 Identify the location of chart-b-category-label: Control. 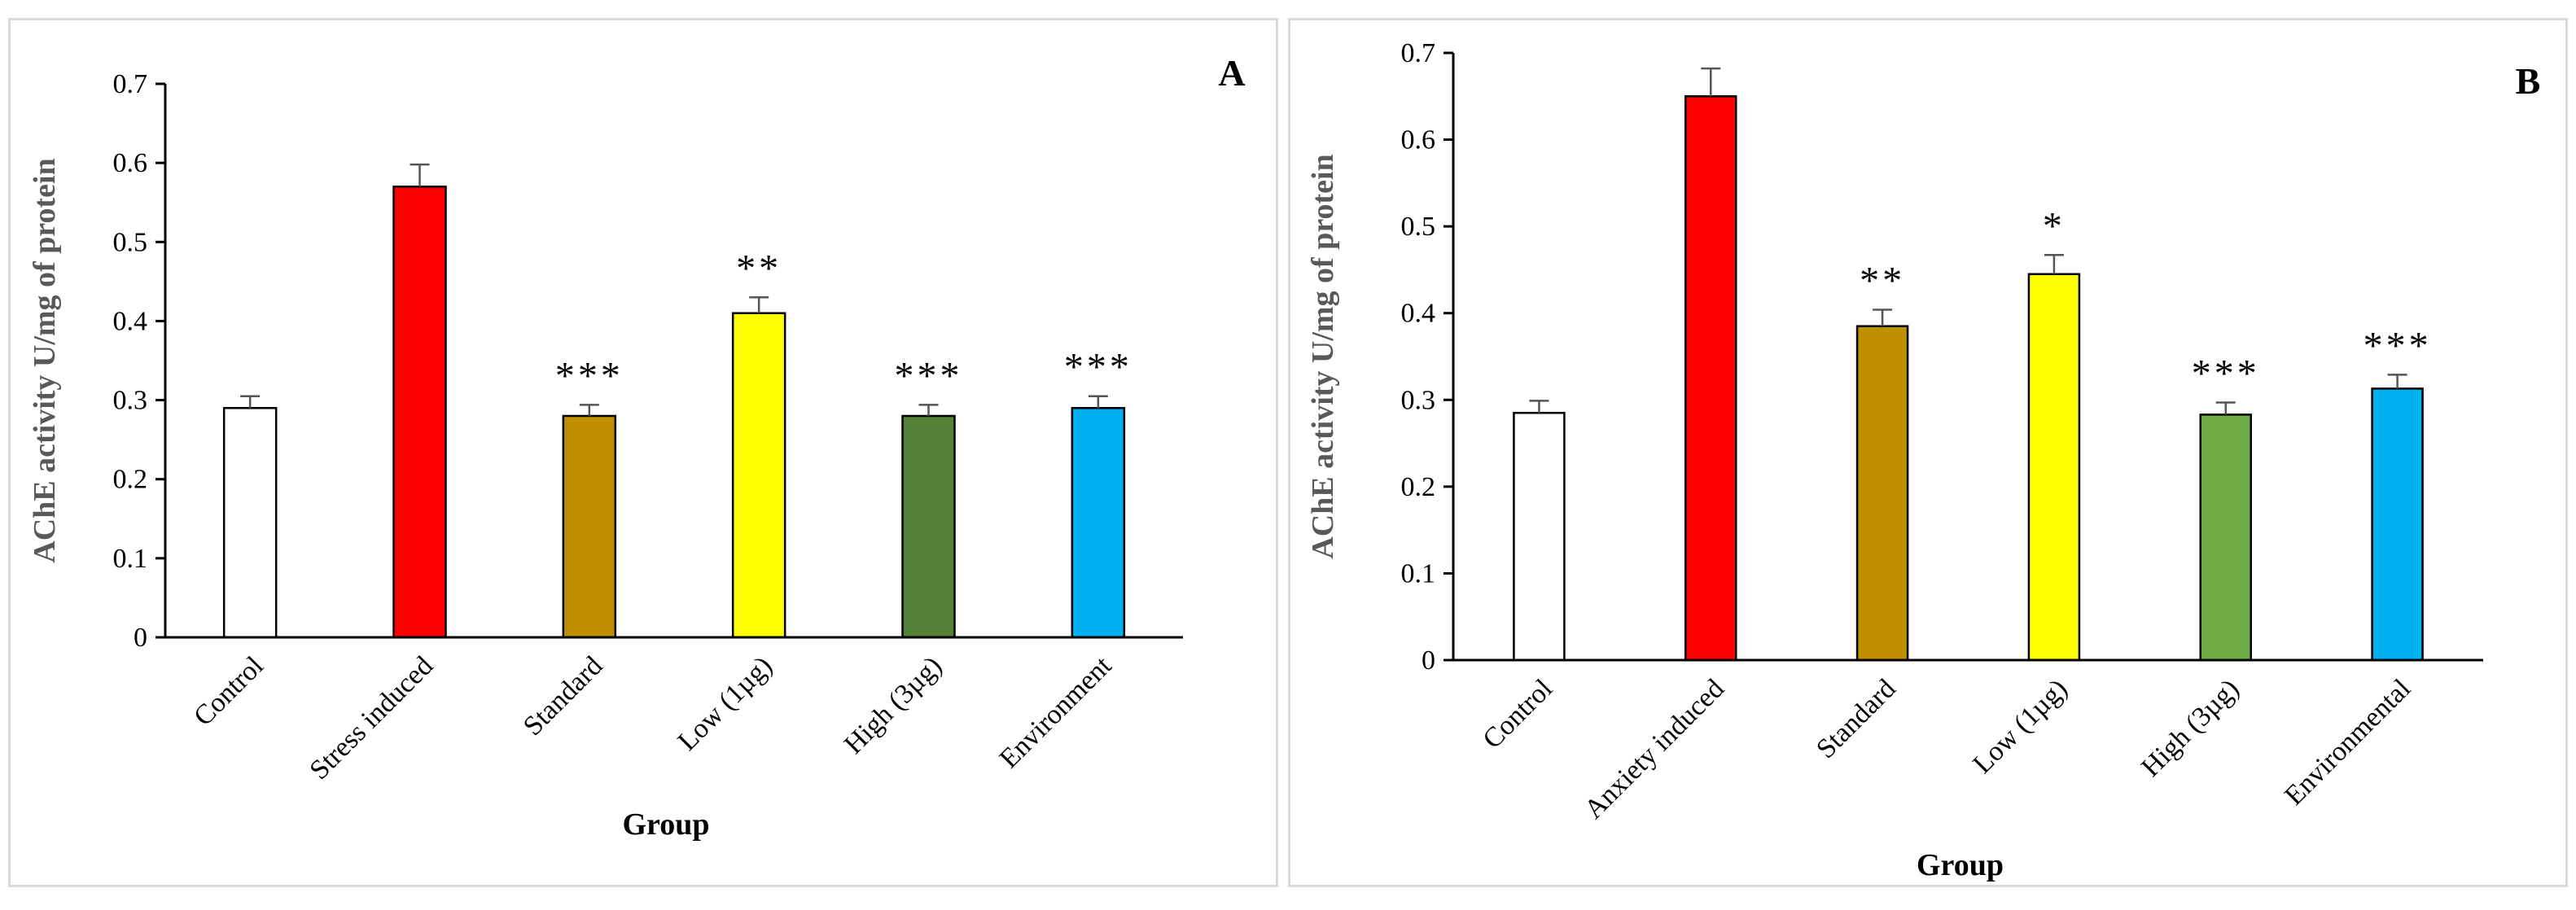
(1517, 714).